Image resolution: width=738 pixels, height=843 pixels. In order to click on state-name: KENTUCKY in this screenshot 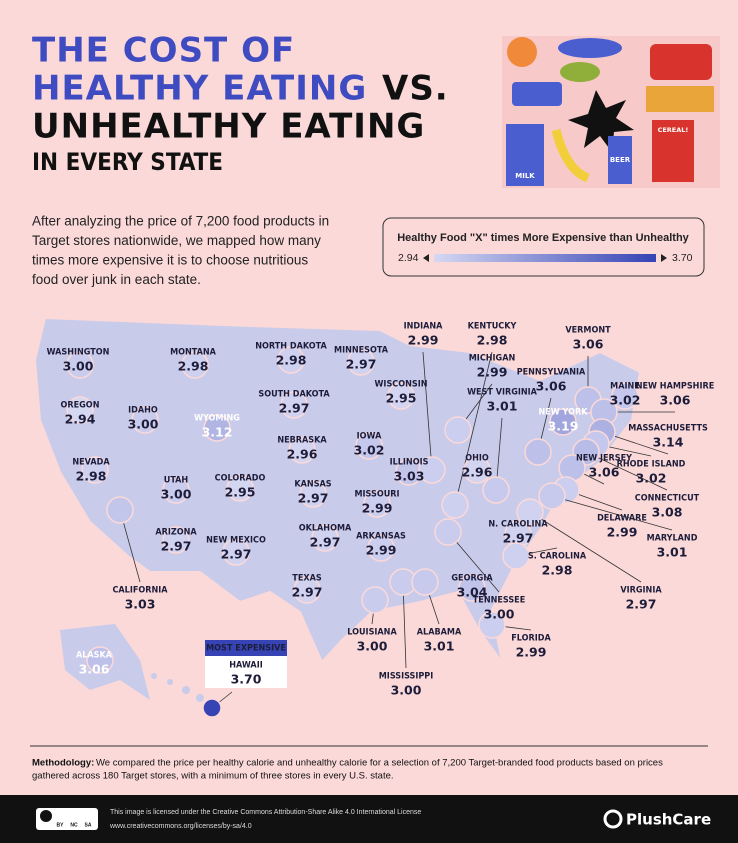, I will do `click(492, 327)`.